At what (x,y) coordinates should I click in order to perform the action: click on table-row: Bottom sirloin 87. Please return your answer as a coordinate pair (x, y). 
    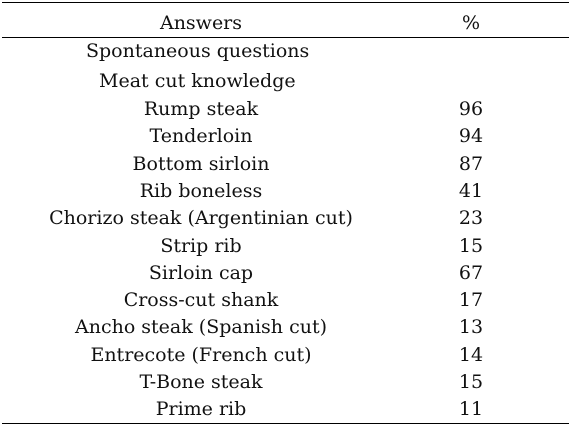
    Looking at the image, I should click on (285, 164).